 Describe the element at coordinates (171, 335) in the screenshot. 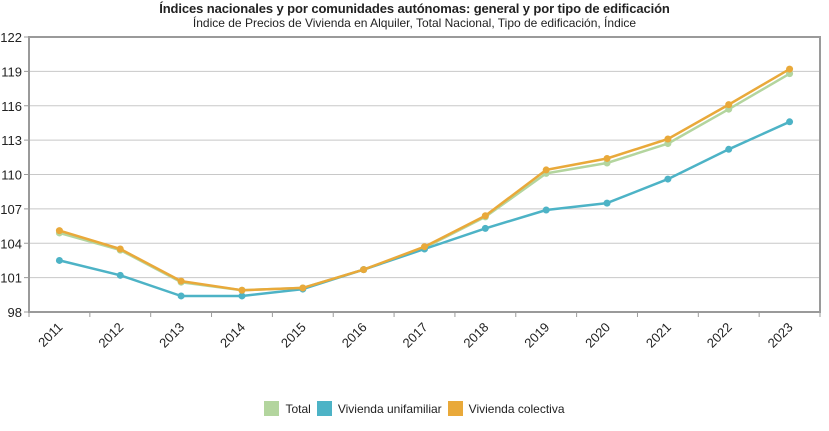

I see `x-tick-label: 2013` at that location.